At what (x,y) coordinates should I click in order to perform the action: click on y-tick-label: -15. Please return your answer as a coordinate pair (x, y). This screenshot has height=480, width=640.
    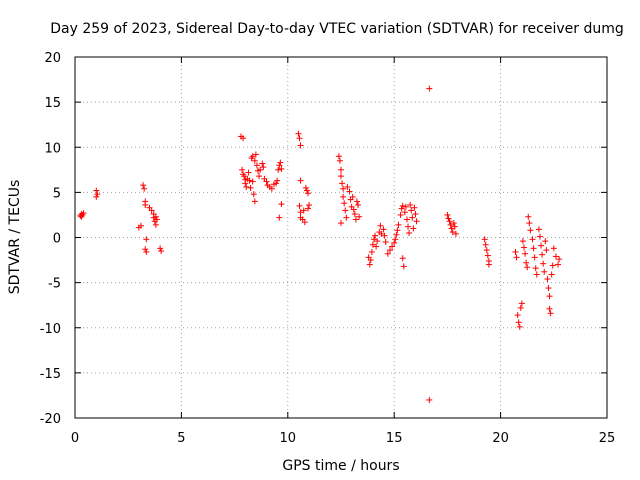
    Looking at the image, I should click on (50, 374).